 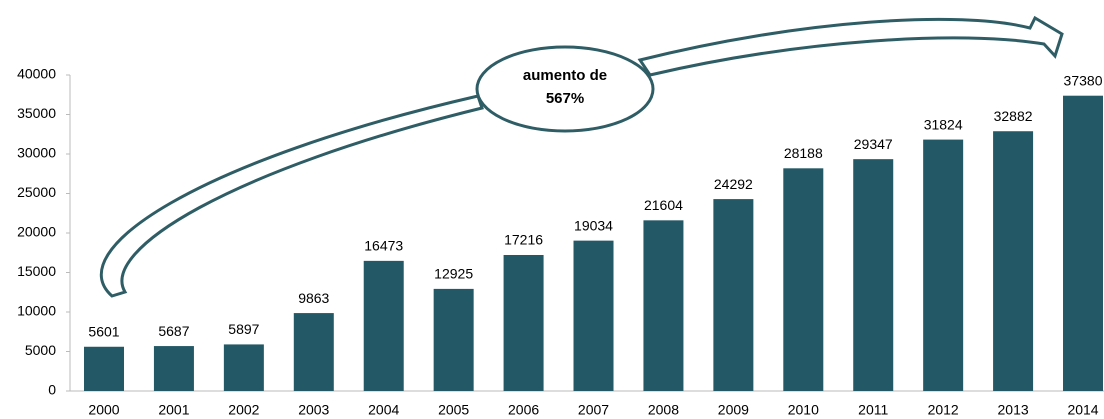 I want to click on data-label: 12925, so click(x=453, y=274).